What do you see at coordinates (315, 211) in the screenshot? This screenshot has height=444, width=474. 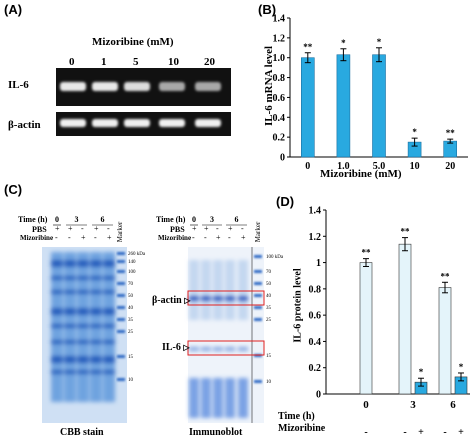 I see `chart-d-ytick-label: 1.4` at bounding box center [315, 211].